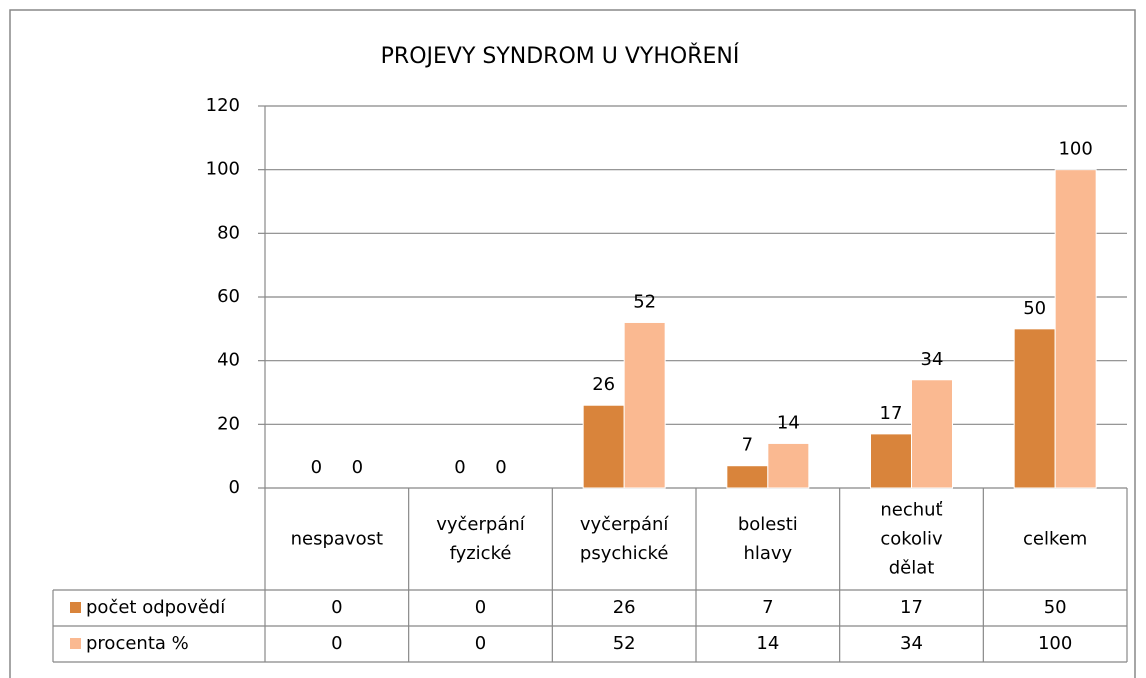  I want to click on x-tick-label: bolesti hlavy, so click(767, 539).